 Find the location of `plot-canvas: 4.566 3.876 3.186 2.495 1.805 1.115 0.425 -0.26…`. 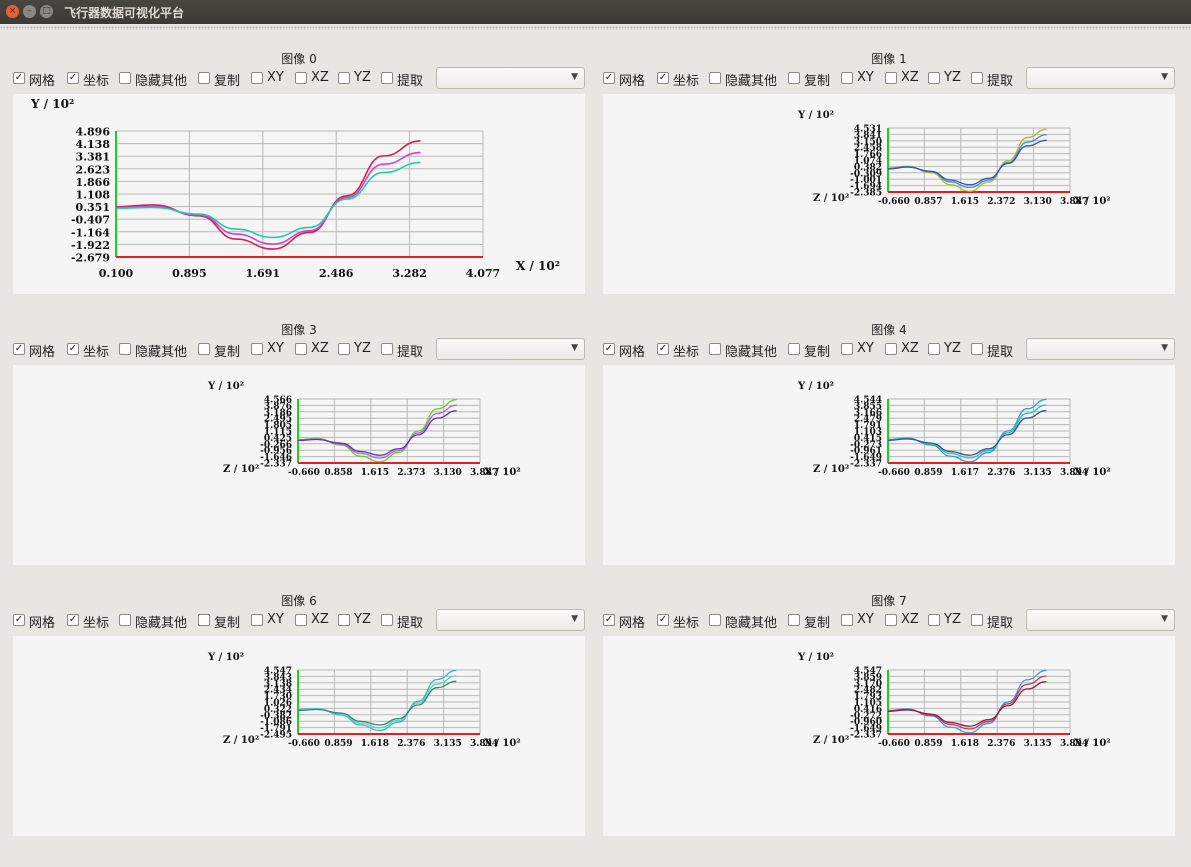

plot-canvas: 4.566 3.876 3.186 2.495 1.805 1.115 0.425 -0.26… is located at coordinates (299, 465).